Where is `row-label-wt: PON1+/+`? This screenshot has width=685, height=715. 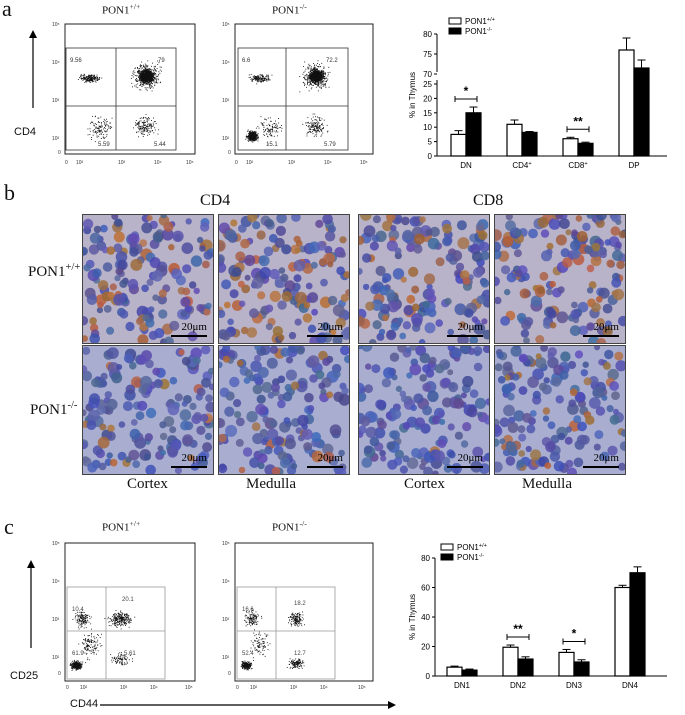
row-label-wt: PON1+/+ is located at coordinates (54, 271).